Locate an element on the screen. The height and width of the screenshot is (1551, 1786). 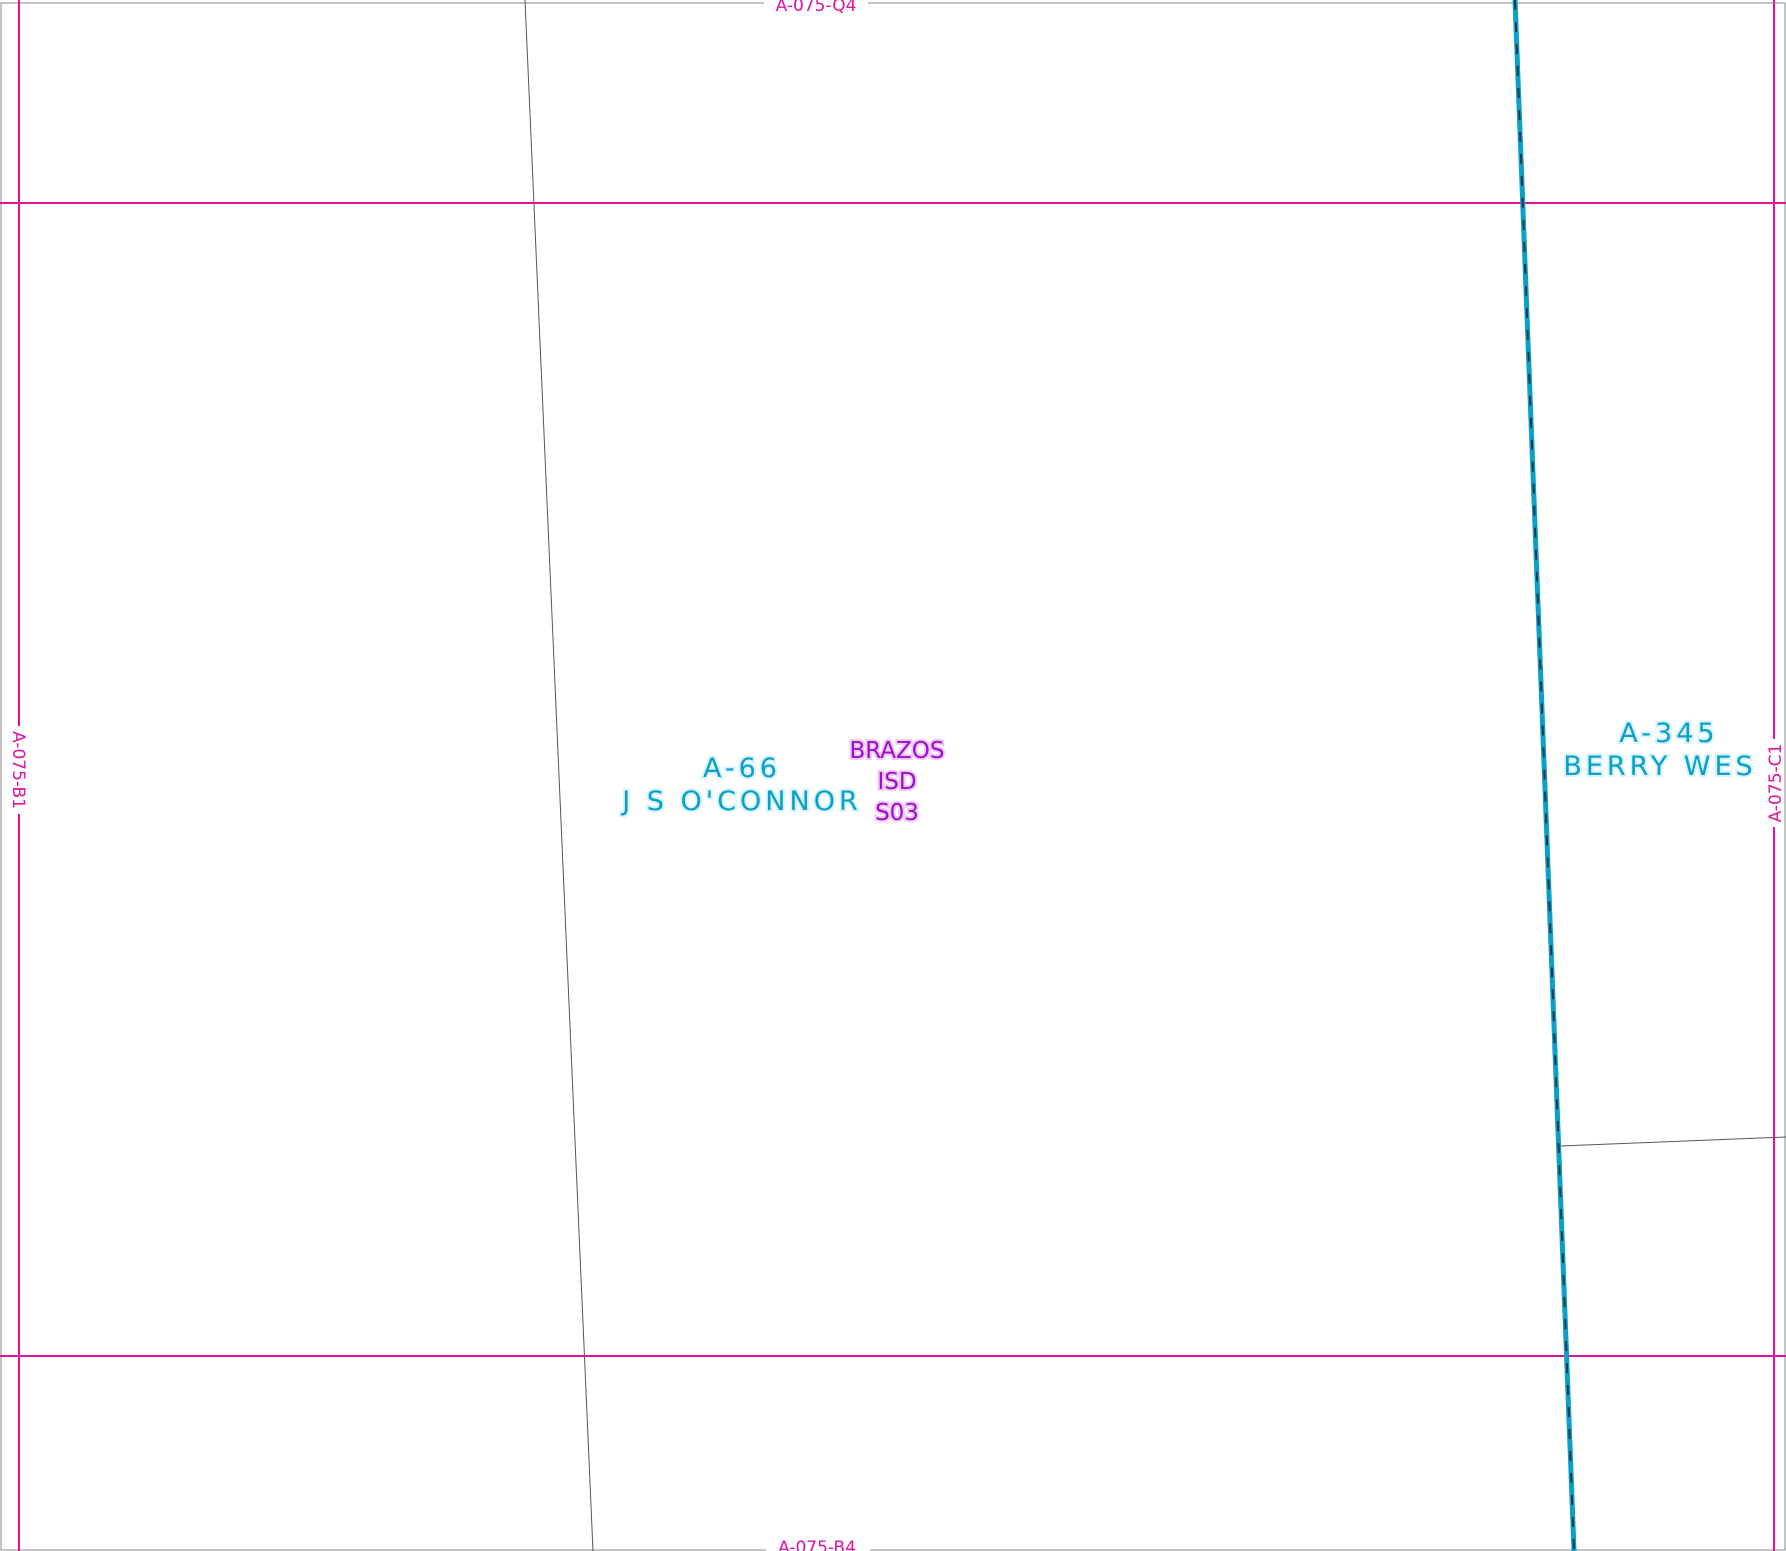
grid-label-left-bg is located at coordinates (20, 770).